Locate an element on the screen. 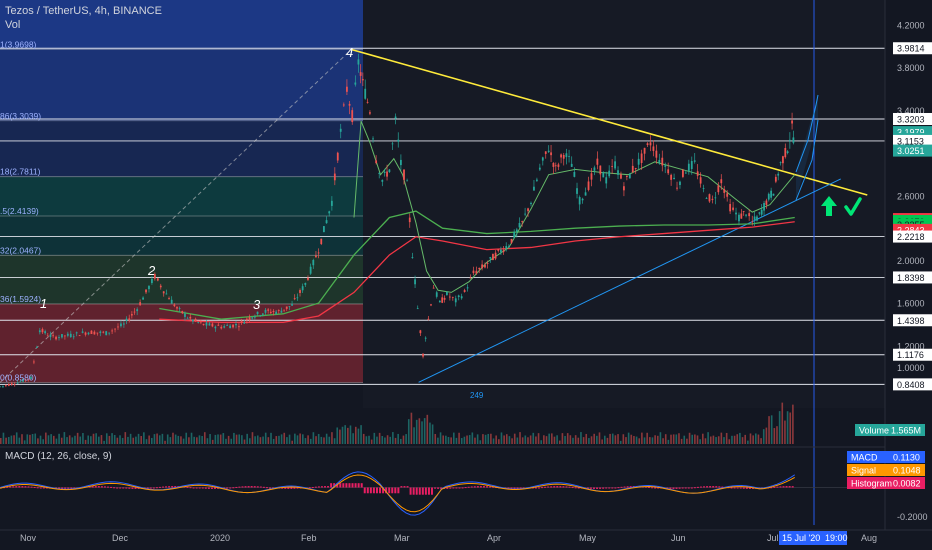  price-label-value: 1.1176 is located at coordinates (910, 355).